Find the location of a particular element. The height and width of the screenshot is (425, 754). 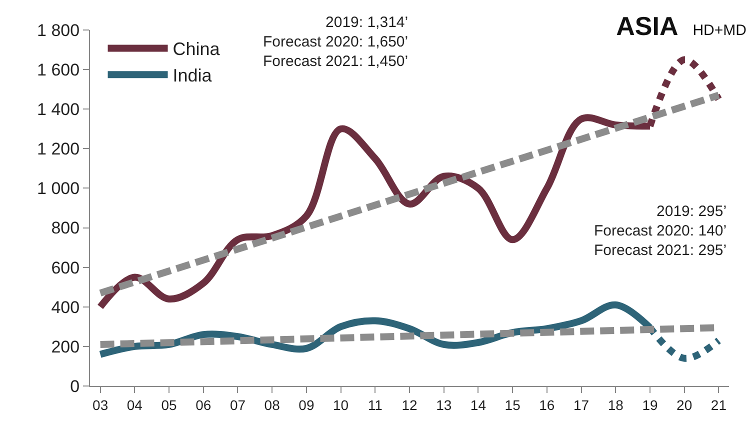

x-tick-label: 18 is located at coordinates (616, 404).